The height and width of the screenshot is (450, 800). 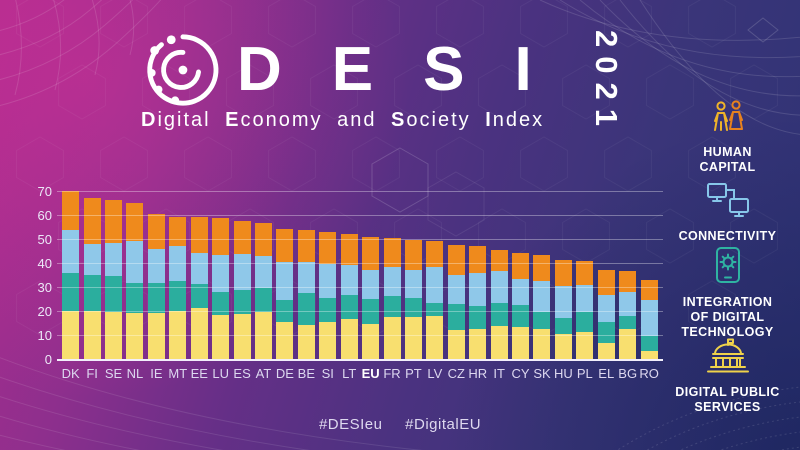 What do you see at coordinates (478, 373) in the screenshot?
I see `x-tick-label-HR: HR` at bounding box center [478, 373].